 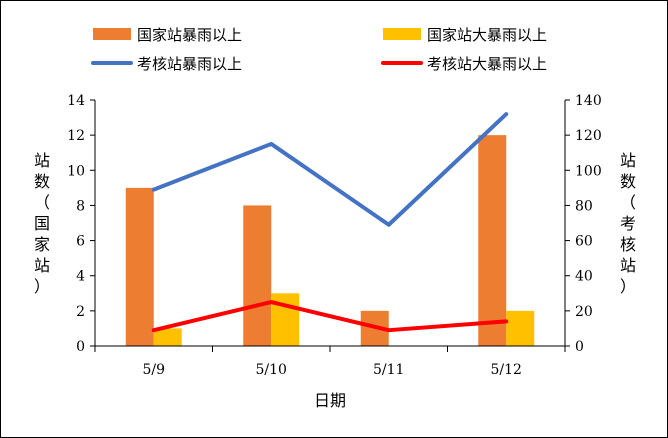 I want to click on x-tick-label: 5/11, so click(x=388, y=370).